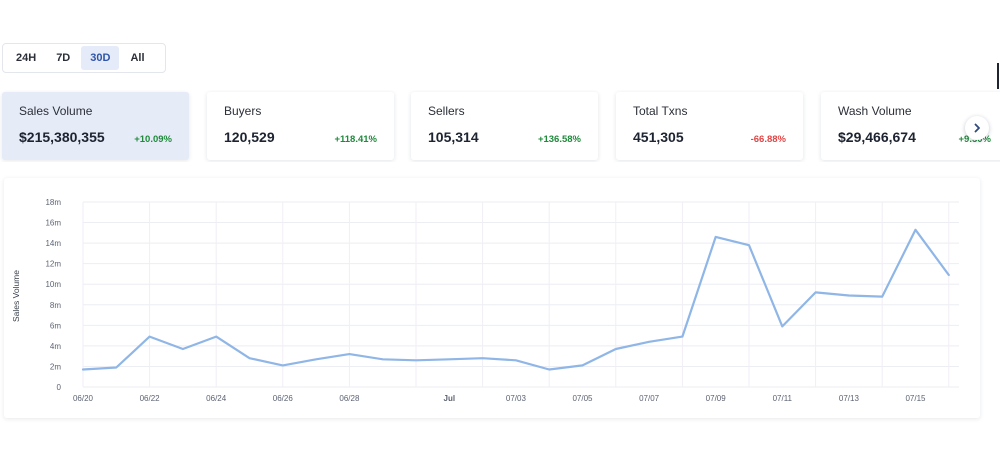 This screenshot has width=1000, height=465. I want to click on timeframe-7d-button: 7D, so click(63, 58).